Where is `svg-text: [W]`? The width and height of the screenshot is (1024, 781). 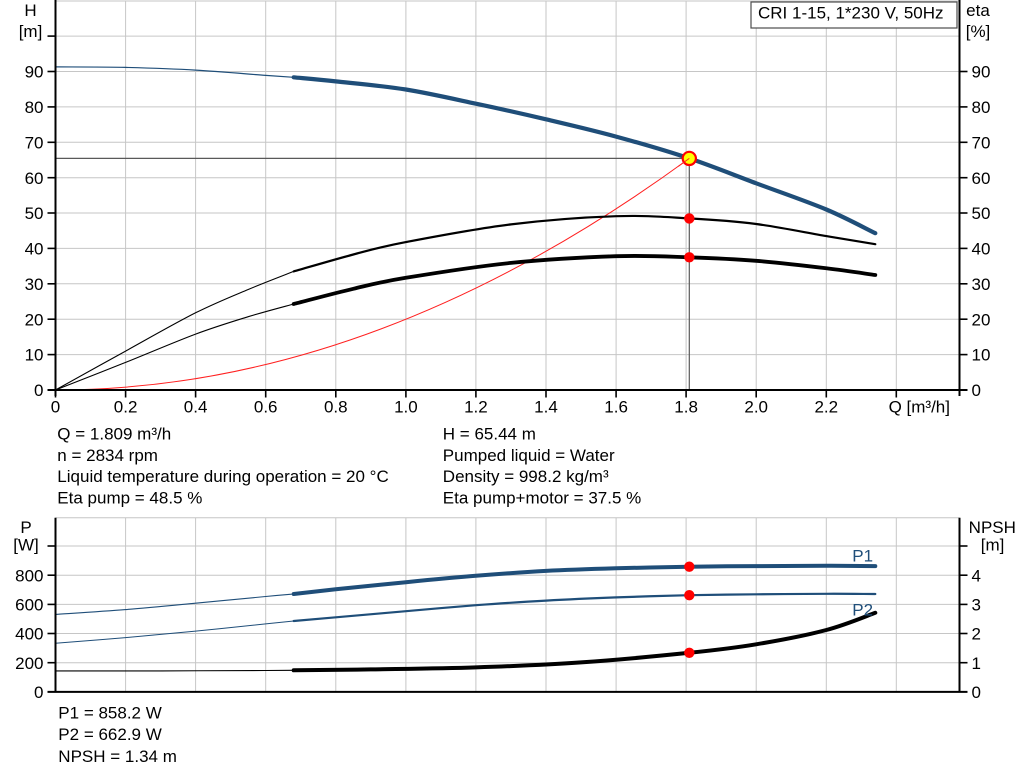
svg-text: [W] is located at coordinates (26, 545).